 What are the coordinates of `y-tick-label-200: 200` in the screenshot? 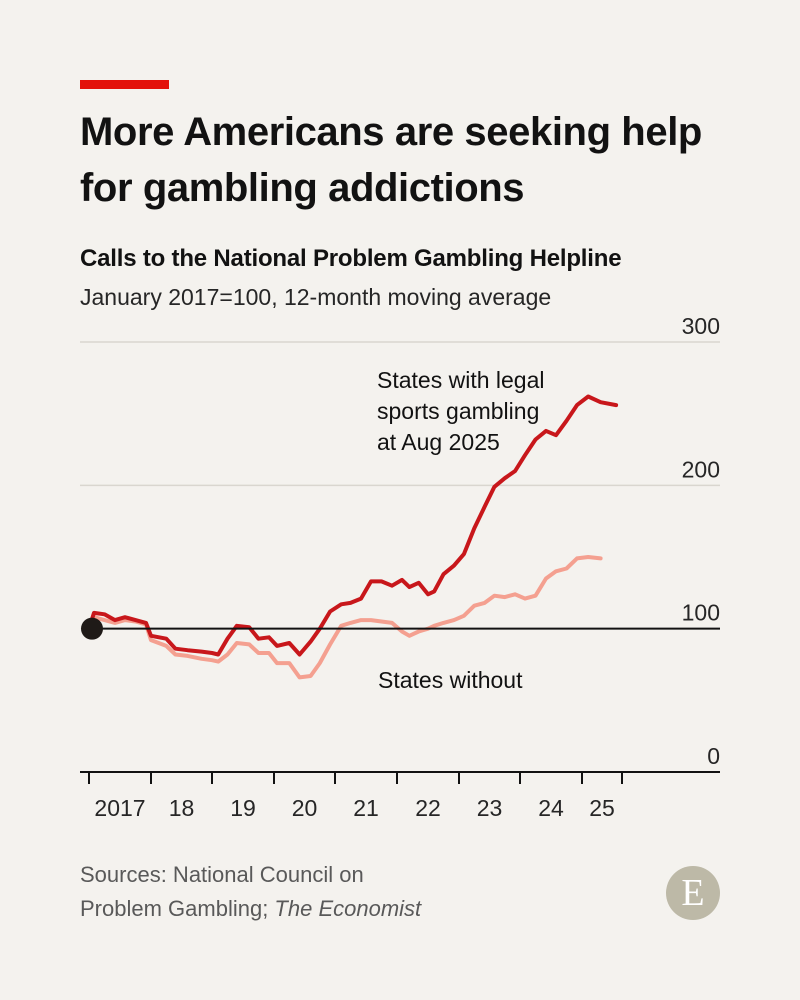 It's located at (701, 469).